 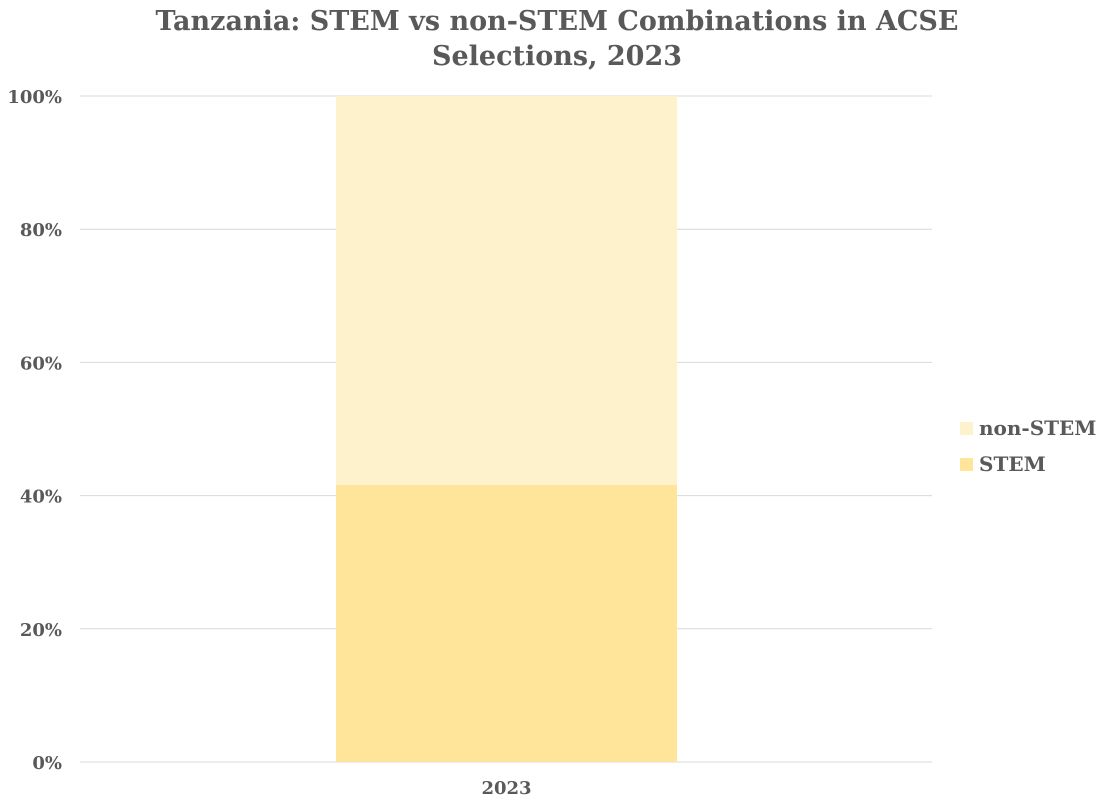 What do you see at coordinates (41, 363) in the screenshot?
I see `y-tick-label: 60%` at bounding box center [41, 363].